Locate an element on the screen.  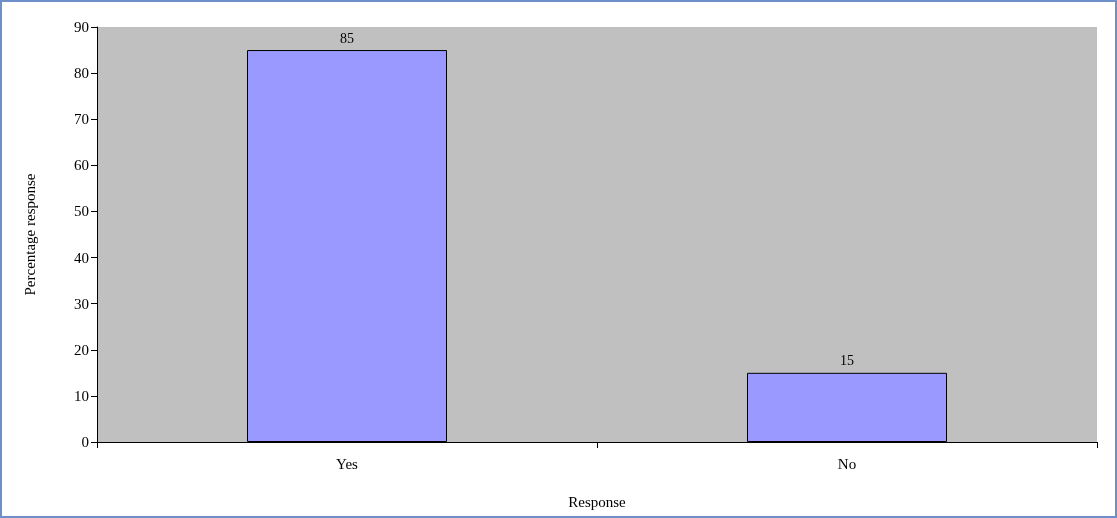
y-tick-label: 50 is located at coordinates (81, 211).